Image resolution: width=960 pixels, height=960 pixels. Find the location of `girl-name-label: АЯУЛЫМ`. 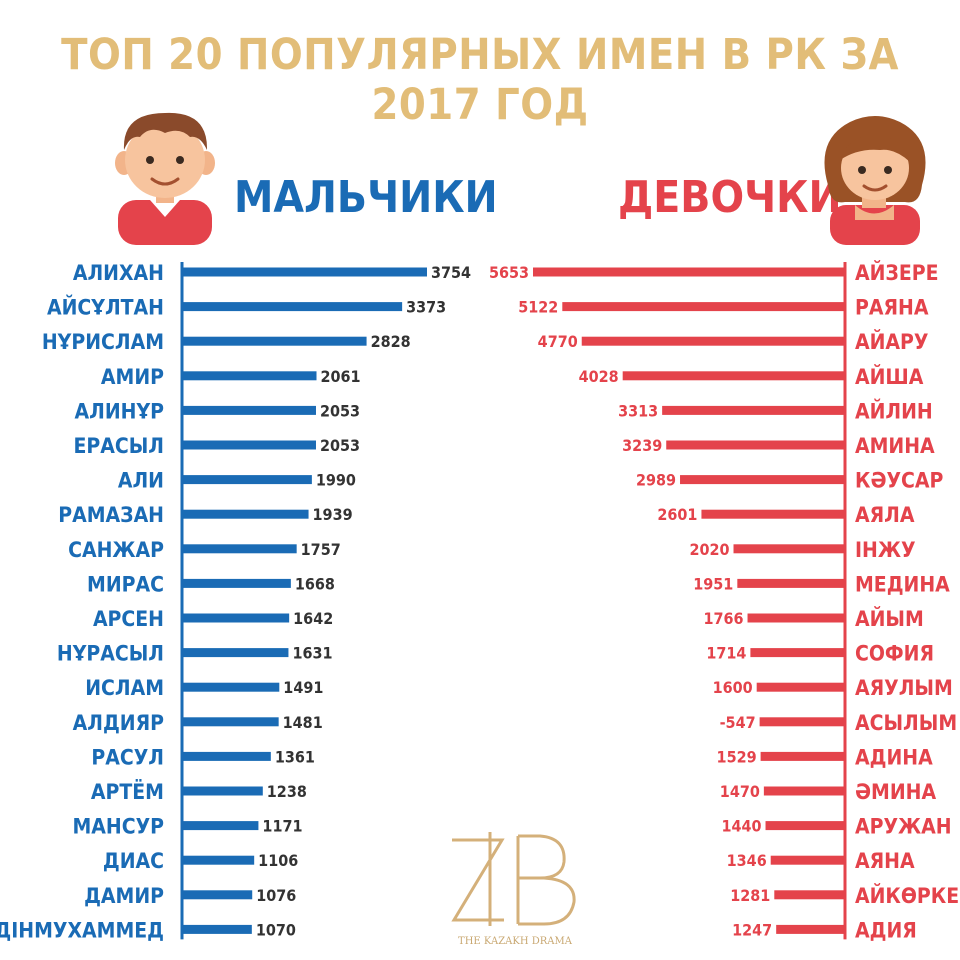

girl-name-label: АЯУЛЫМ is located at coordinates (904, 688).